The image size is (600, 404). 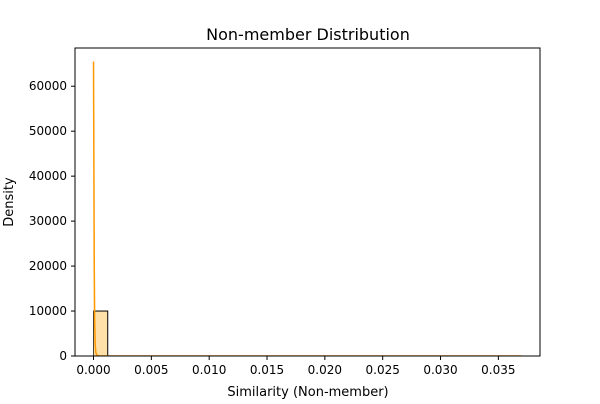 I want to click on y-axis: 0 10000 20000 30000 40000 50000 60000, so click(x=52, y=221).